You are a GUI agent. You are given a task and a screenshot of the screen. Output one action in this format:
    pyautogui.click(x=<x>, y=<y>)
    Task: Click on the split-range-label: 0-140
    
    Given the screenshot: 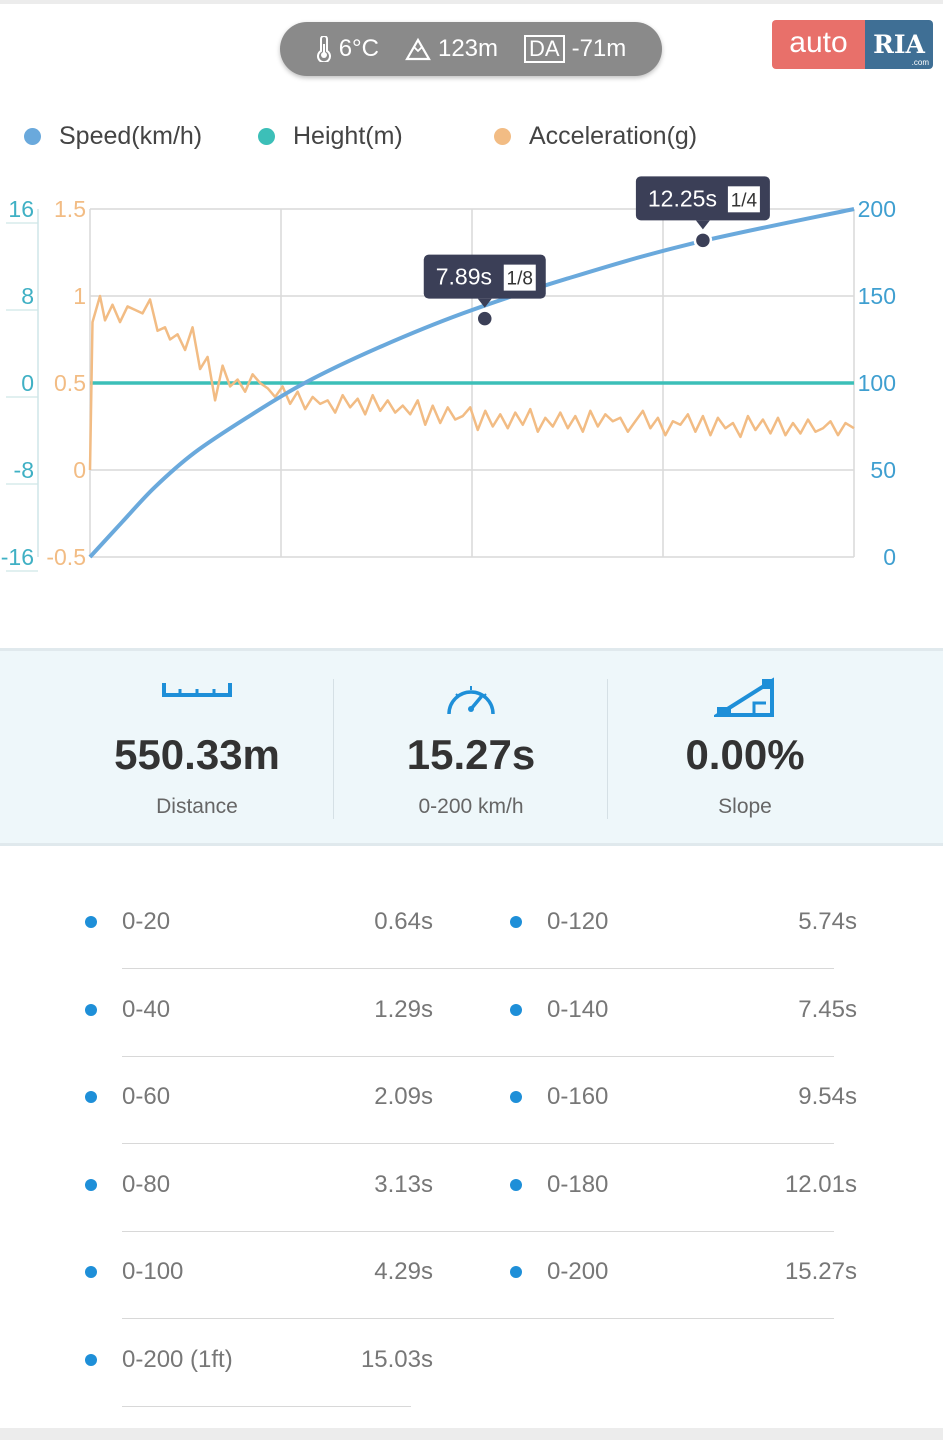 What is the action you would take?
    pyautogui.click(x=578, y=1009)
    